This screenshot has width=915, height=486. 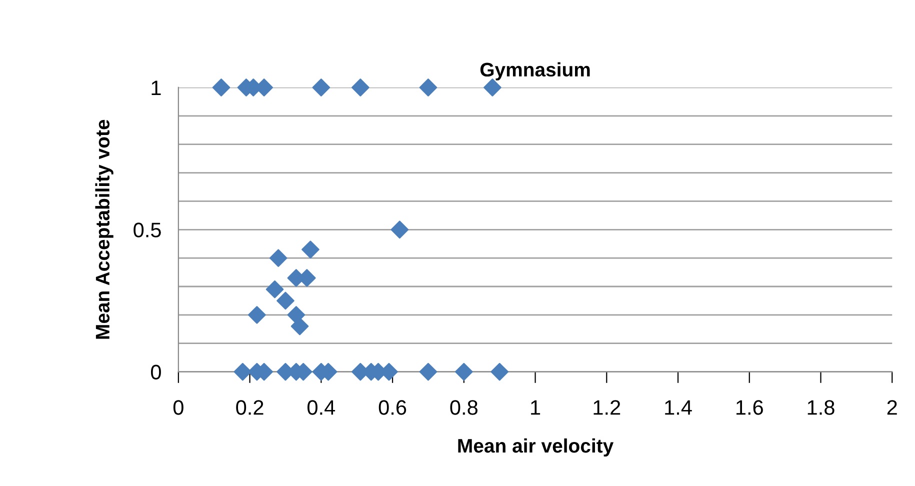 I want to click on x-tick-label: 1.4, so click(x=678, y=407).